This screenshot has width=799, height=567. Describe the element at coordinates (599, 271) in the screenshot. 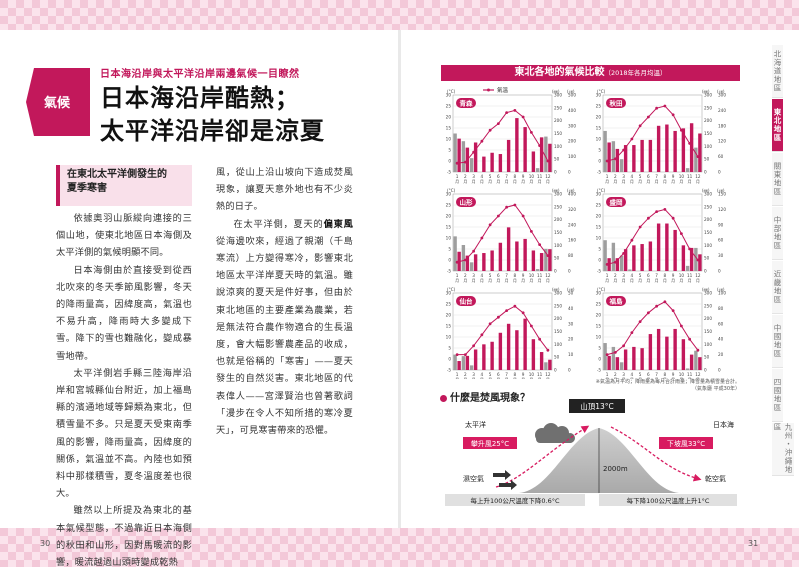

I see `y-tick-label-temp: -5` at that location.